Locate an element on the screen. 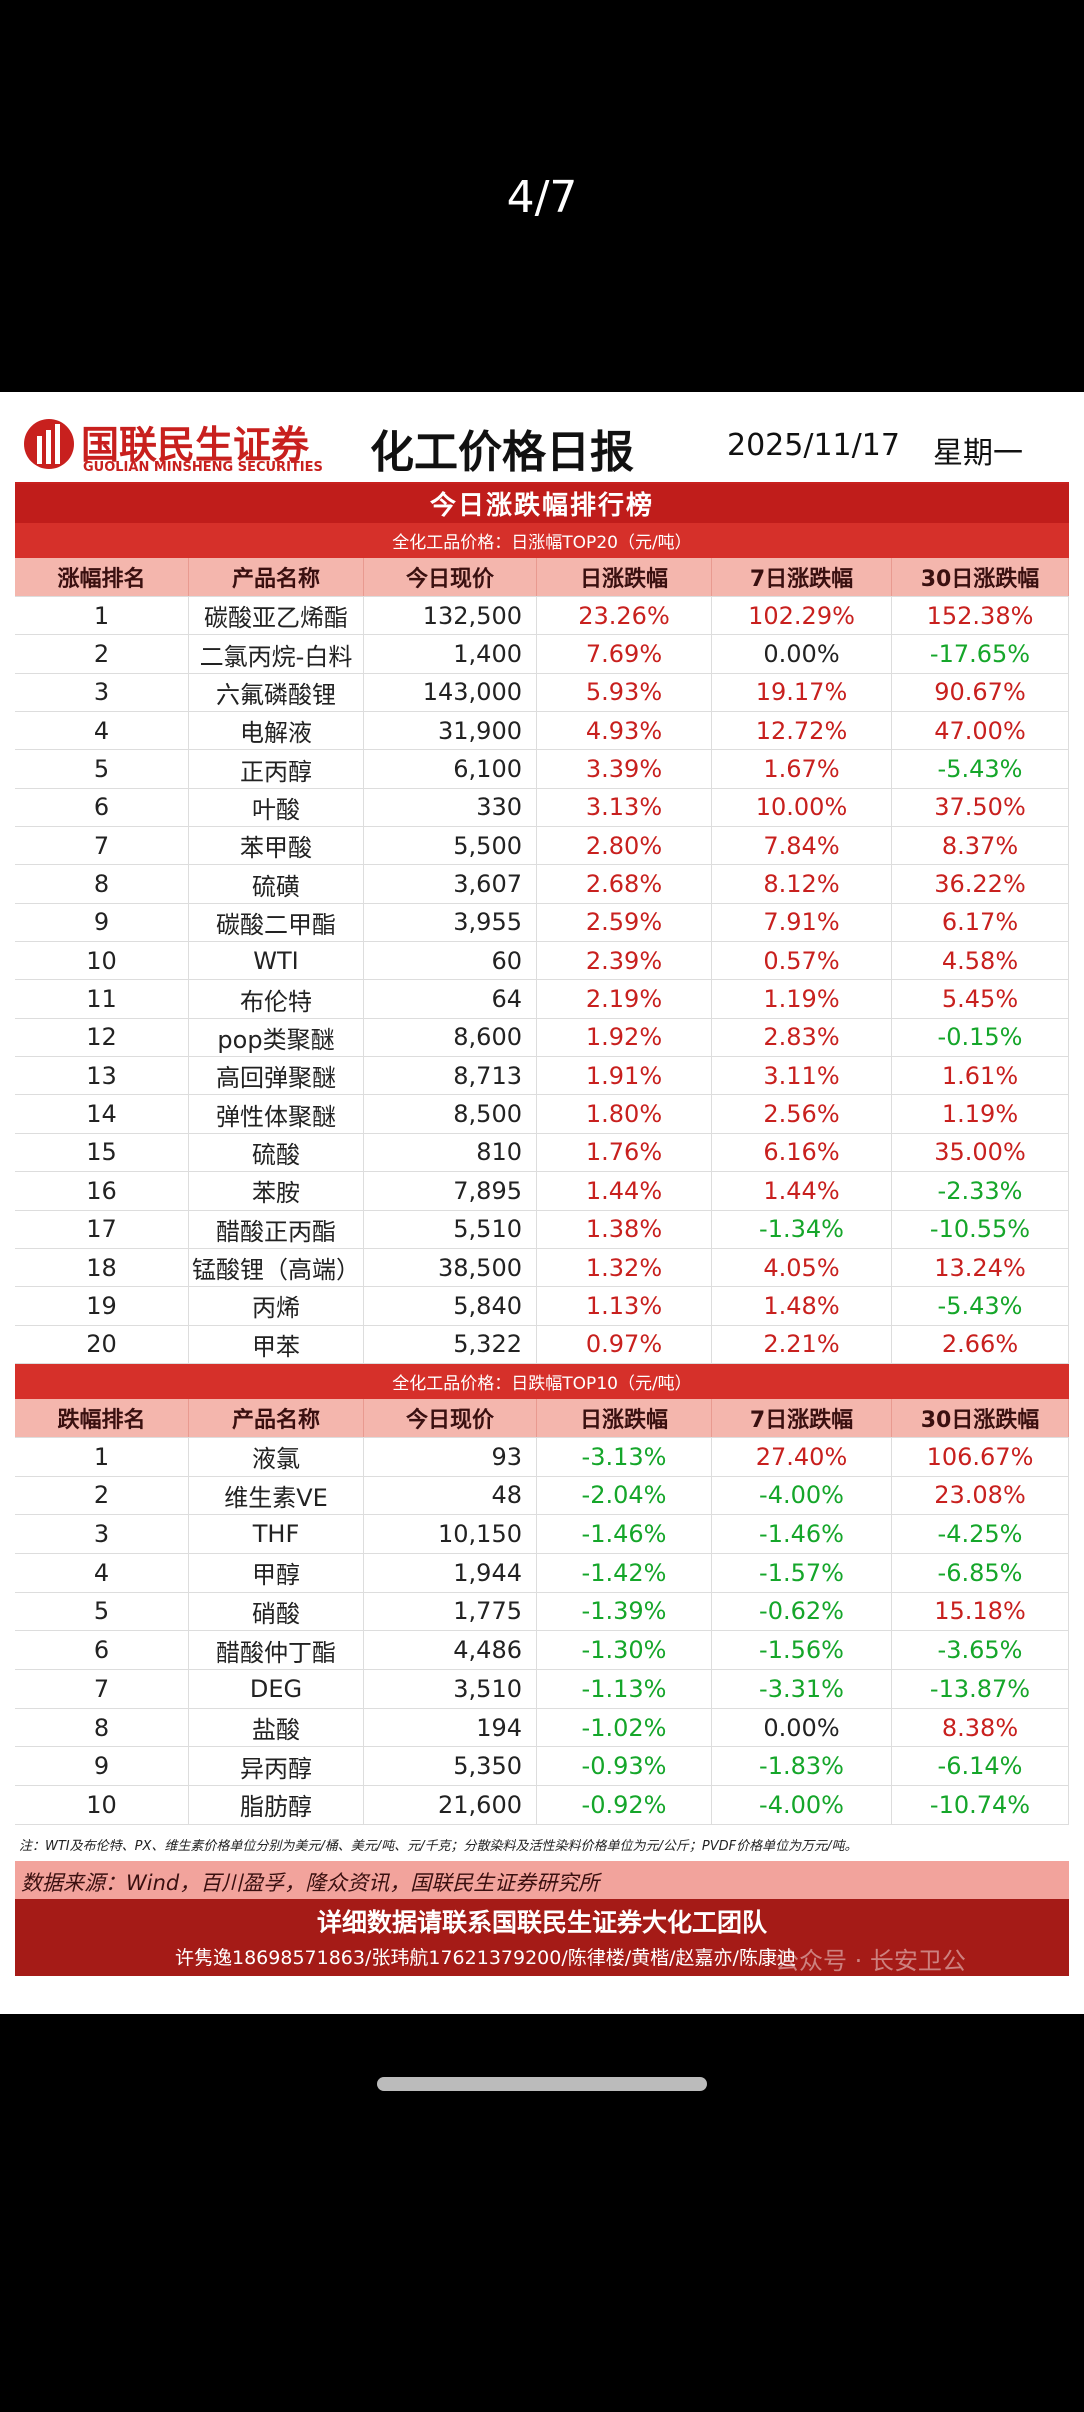 This screenshot has width=1084, height=2412. change-cell: 35.00% is located at coordinates (980, 1152).